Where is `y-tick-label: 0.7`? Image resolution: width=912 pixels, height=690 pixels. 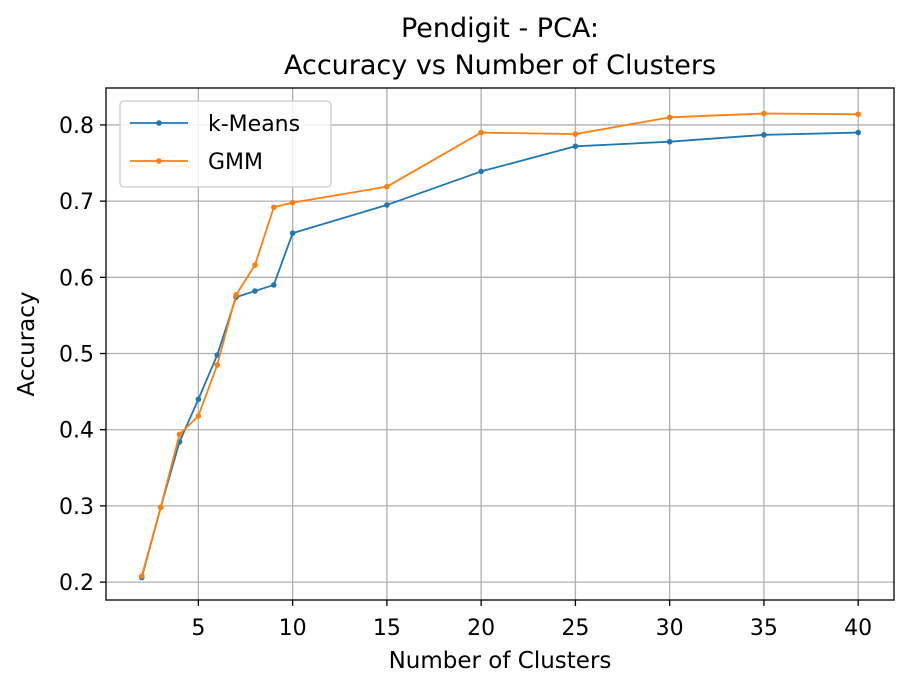 y-tick-label: 0.7 is located at coordinates (76, 202).